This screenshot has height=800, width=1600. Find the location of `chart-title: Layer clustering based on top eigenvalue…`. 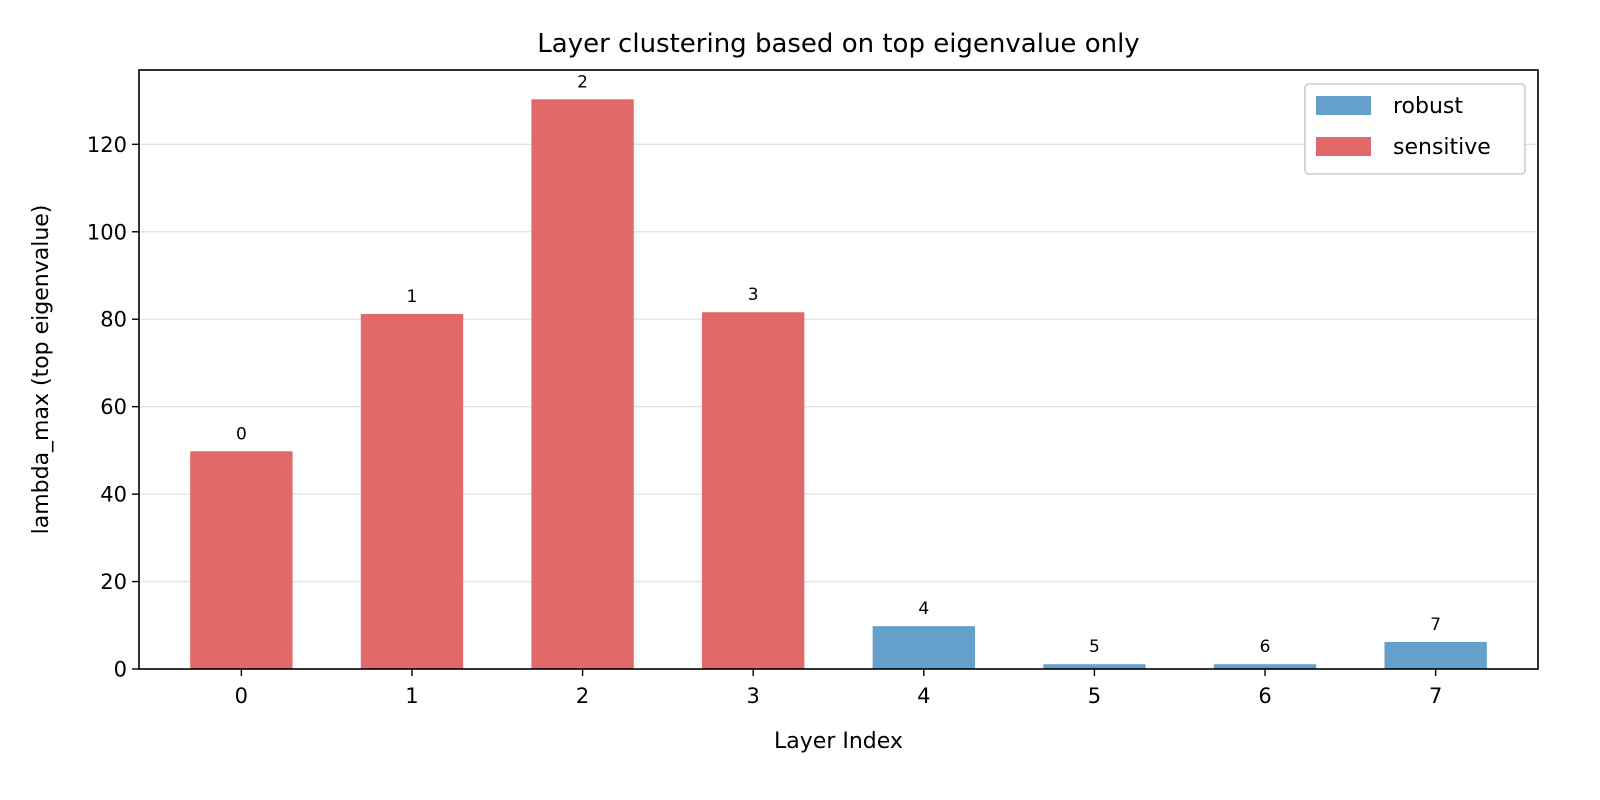

chart-title: Layer clustering based on top eigenvalue… is located at coordinates (838, 44).